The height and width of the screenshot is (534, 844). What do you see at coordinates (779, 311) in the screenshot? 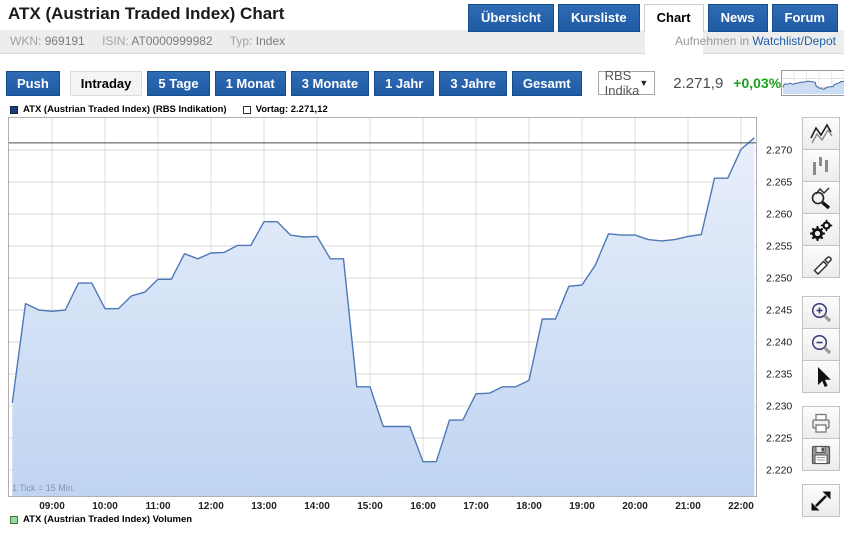
I see `svg-text: 2.245` at bounding box center [779, 311].